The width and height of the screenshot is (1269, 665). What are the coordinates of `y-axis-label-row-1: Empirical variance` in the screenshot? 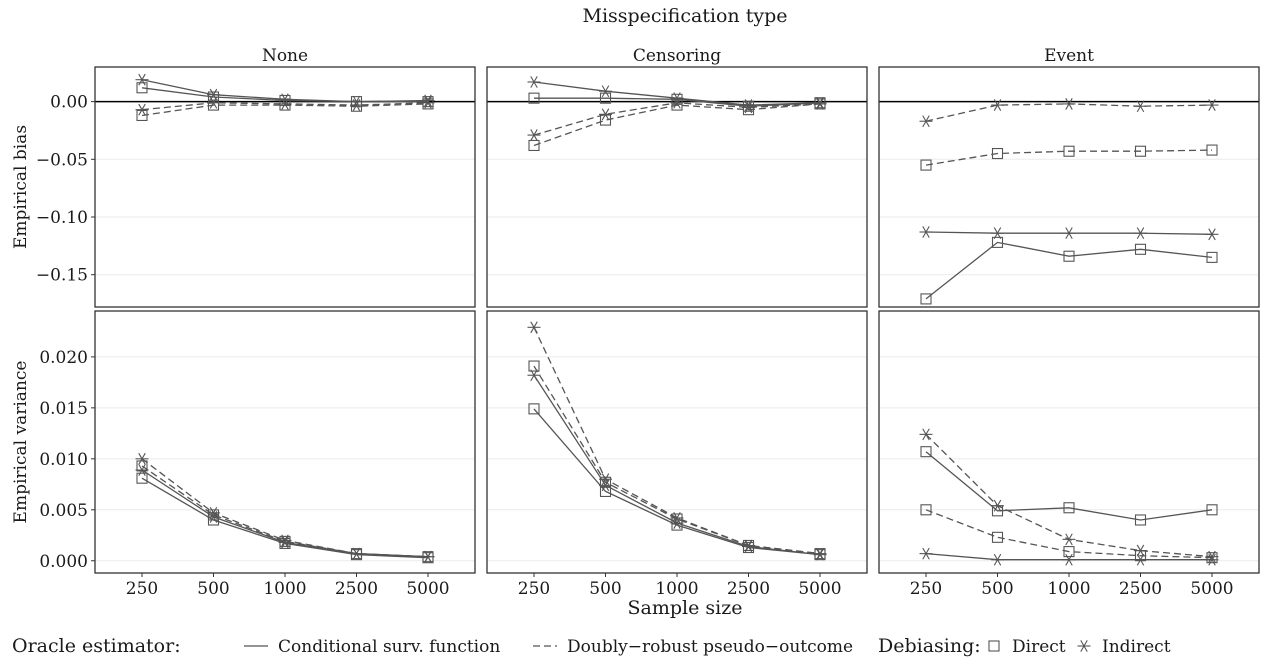 It's located at (21, 442).